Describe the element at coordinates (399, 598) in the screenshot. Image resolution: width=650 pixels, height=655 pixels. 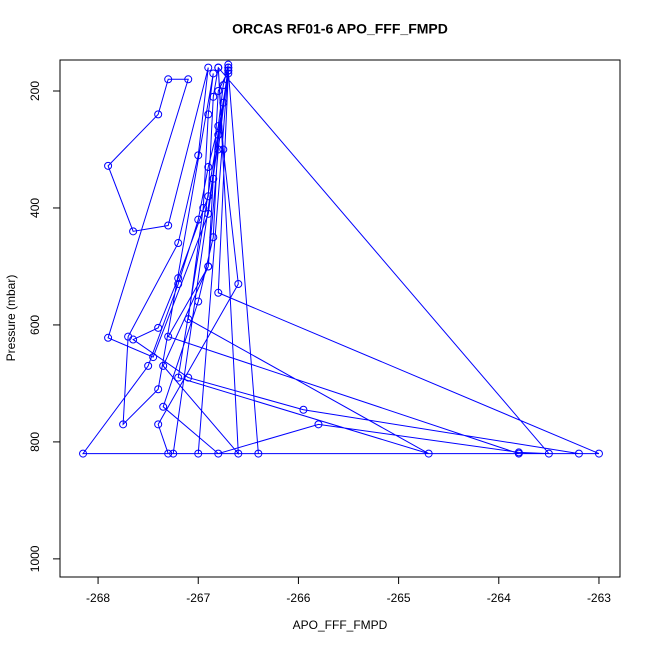
I see `x-tick-label: -265` at that location.